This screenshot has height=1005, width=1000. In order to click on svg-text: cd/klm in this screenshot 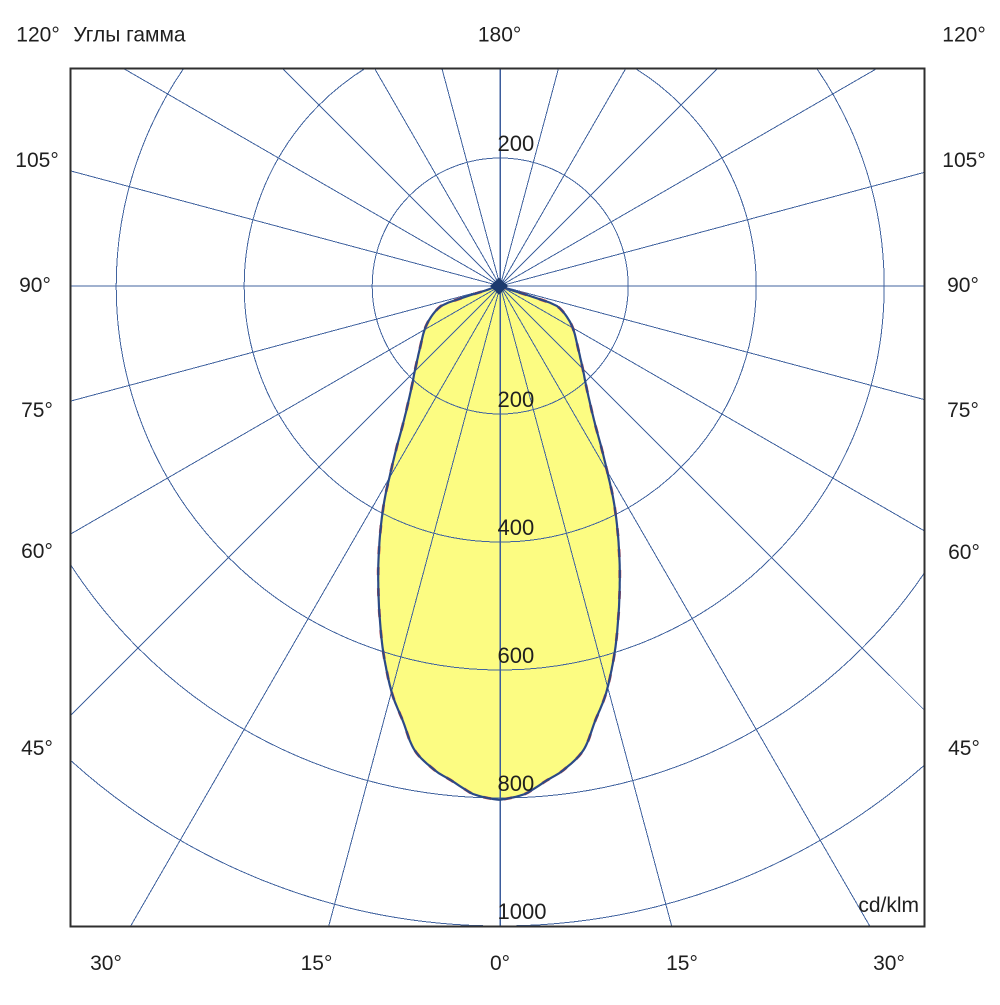, I will do `click(888, 905)`.